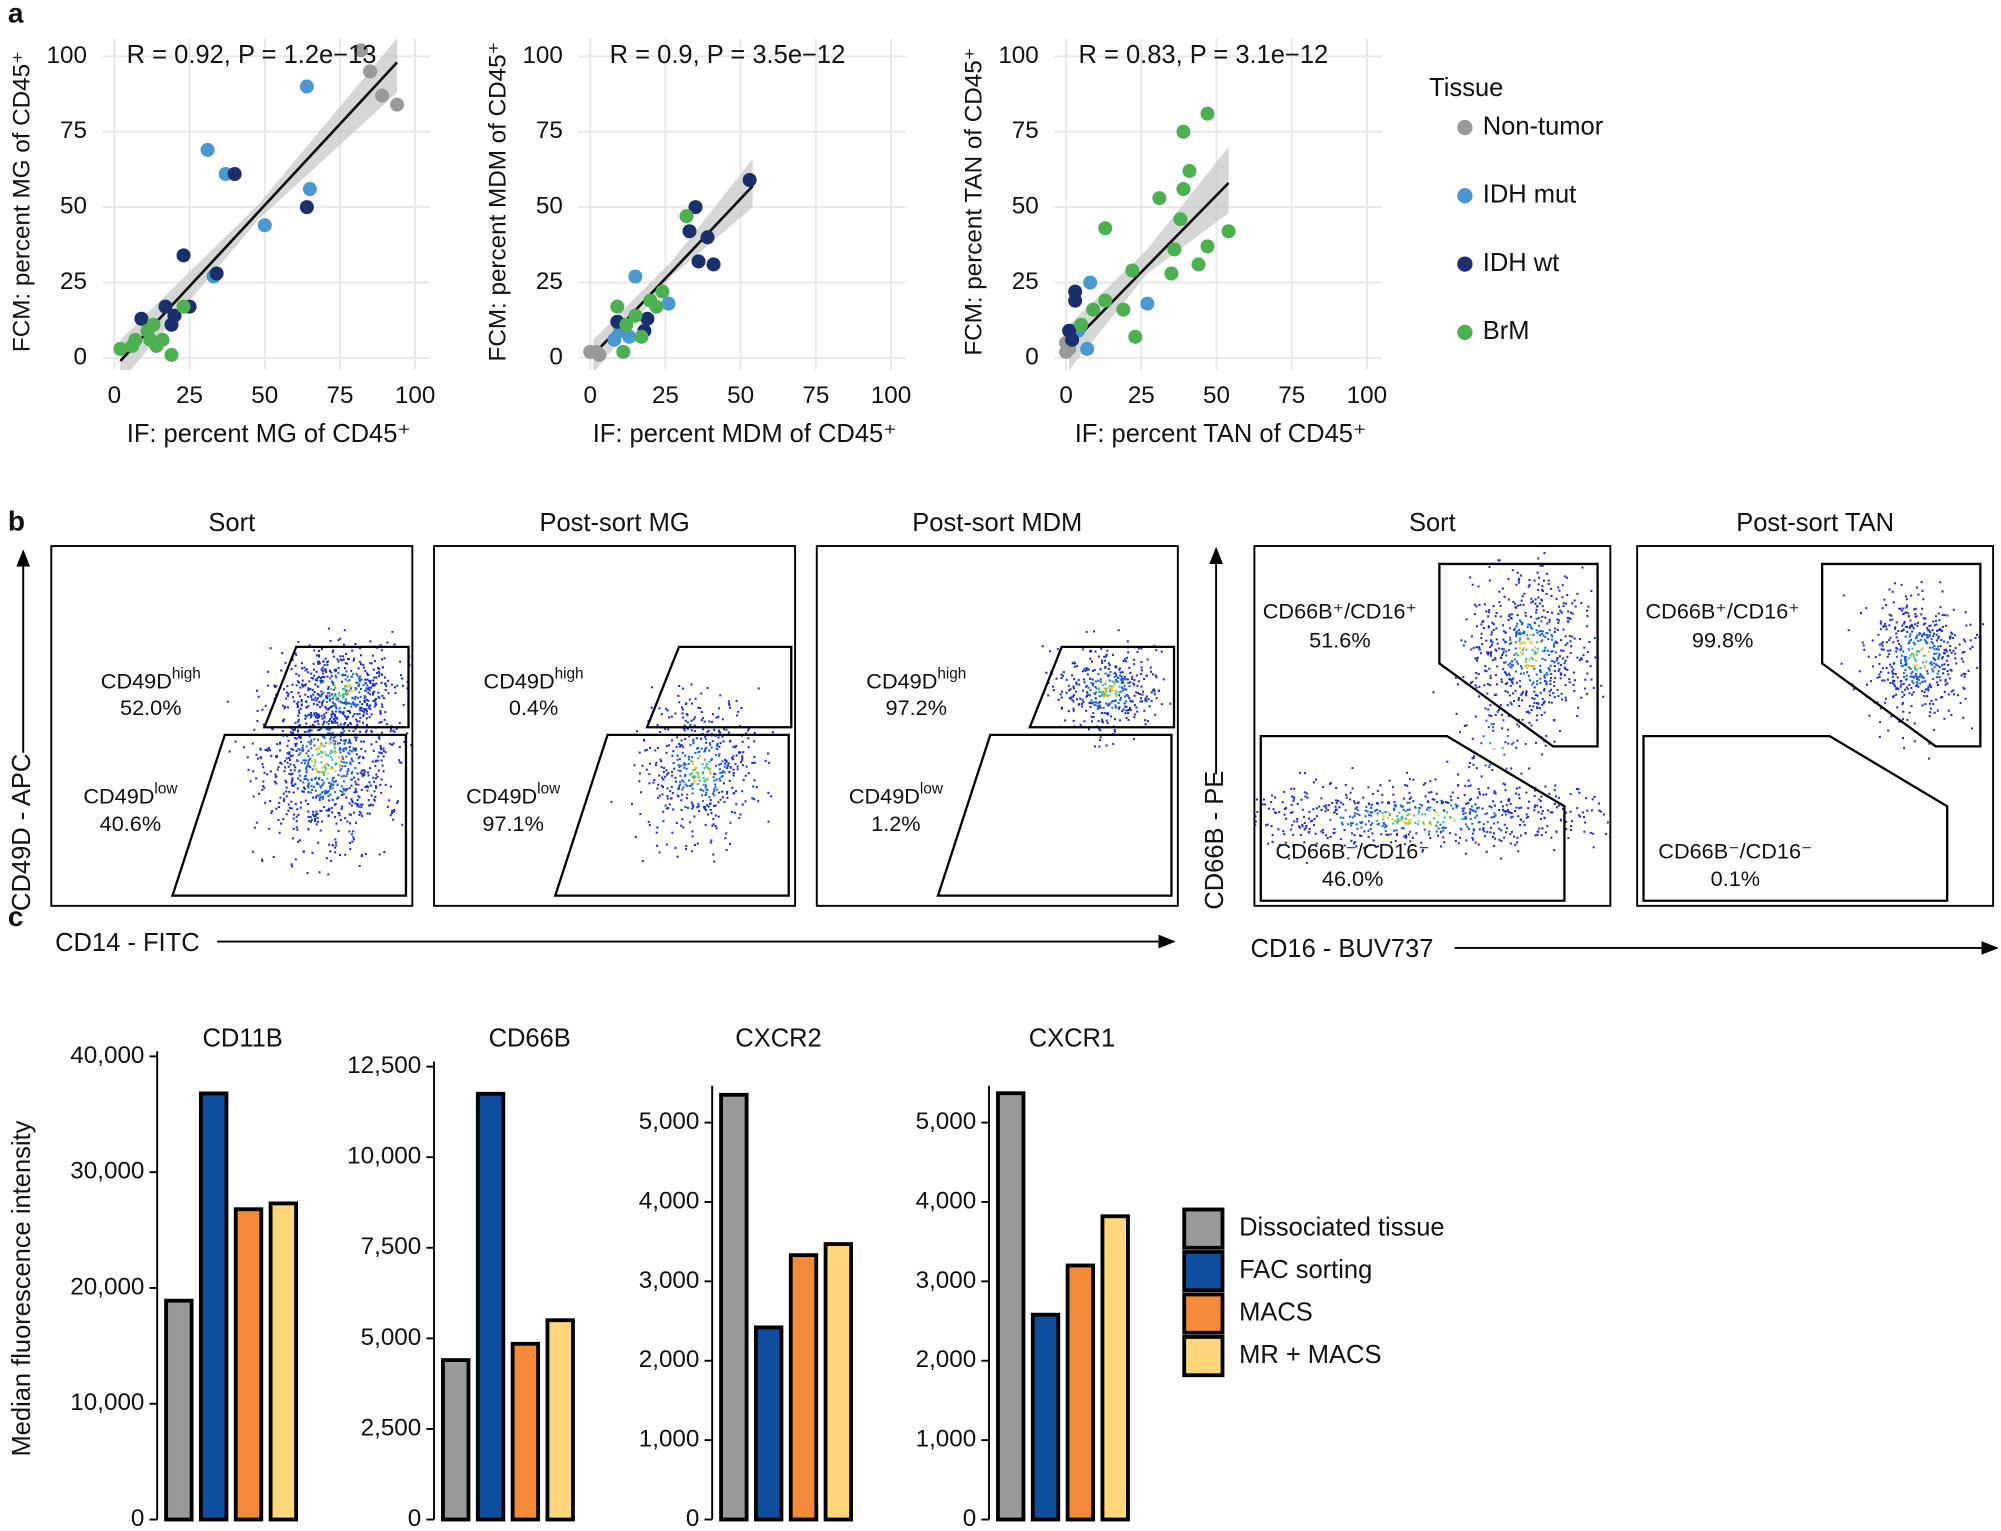  What do you see at coordinates (745, 434) in the screenshot?
I see `x-axis-label: IF: percent MDM of CD45⁺` at bounding box center [745, 434].